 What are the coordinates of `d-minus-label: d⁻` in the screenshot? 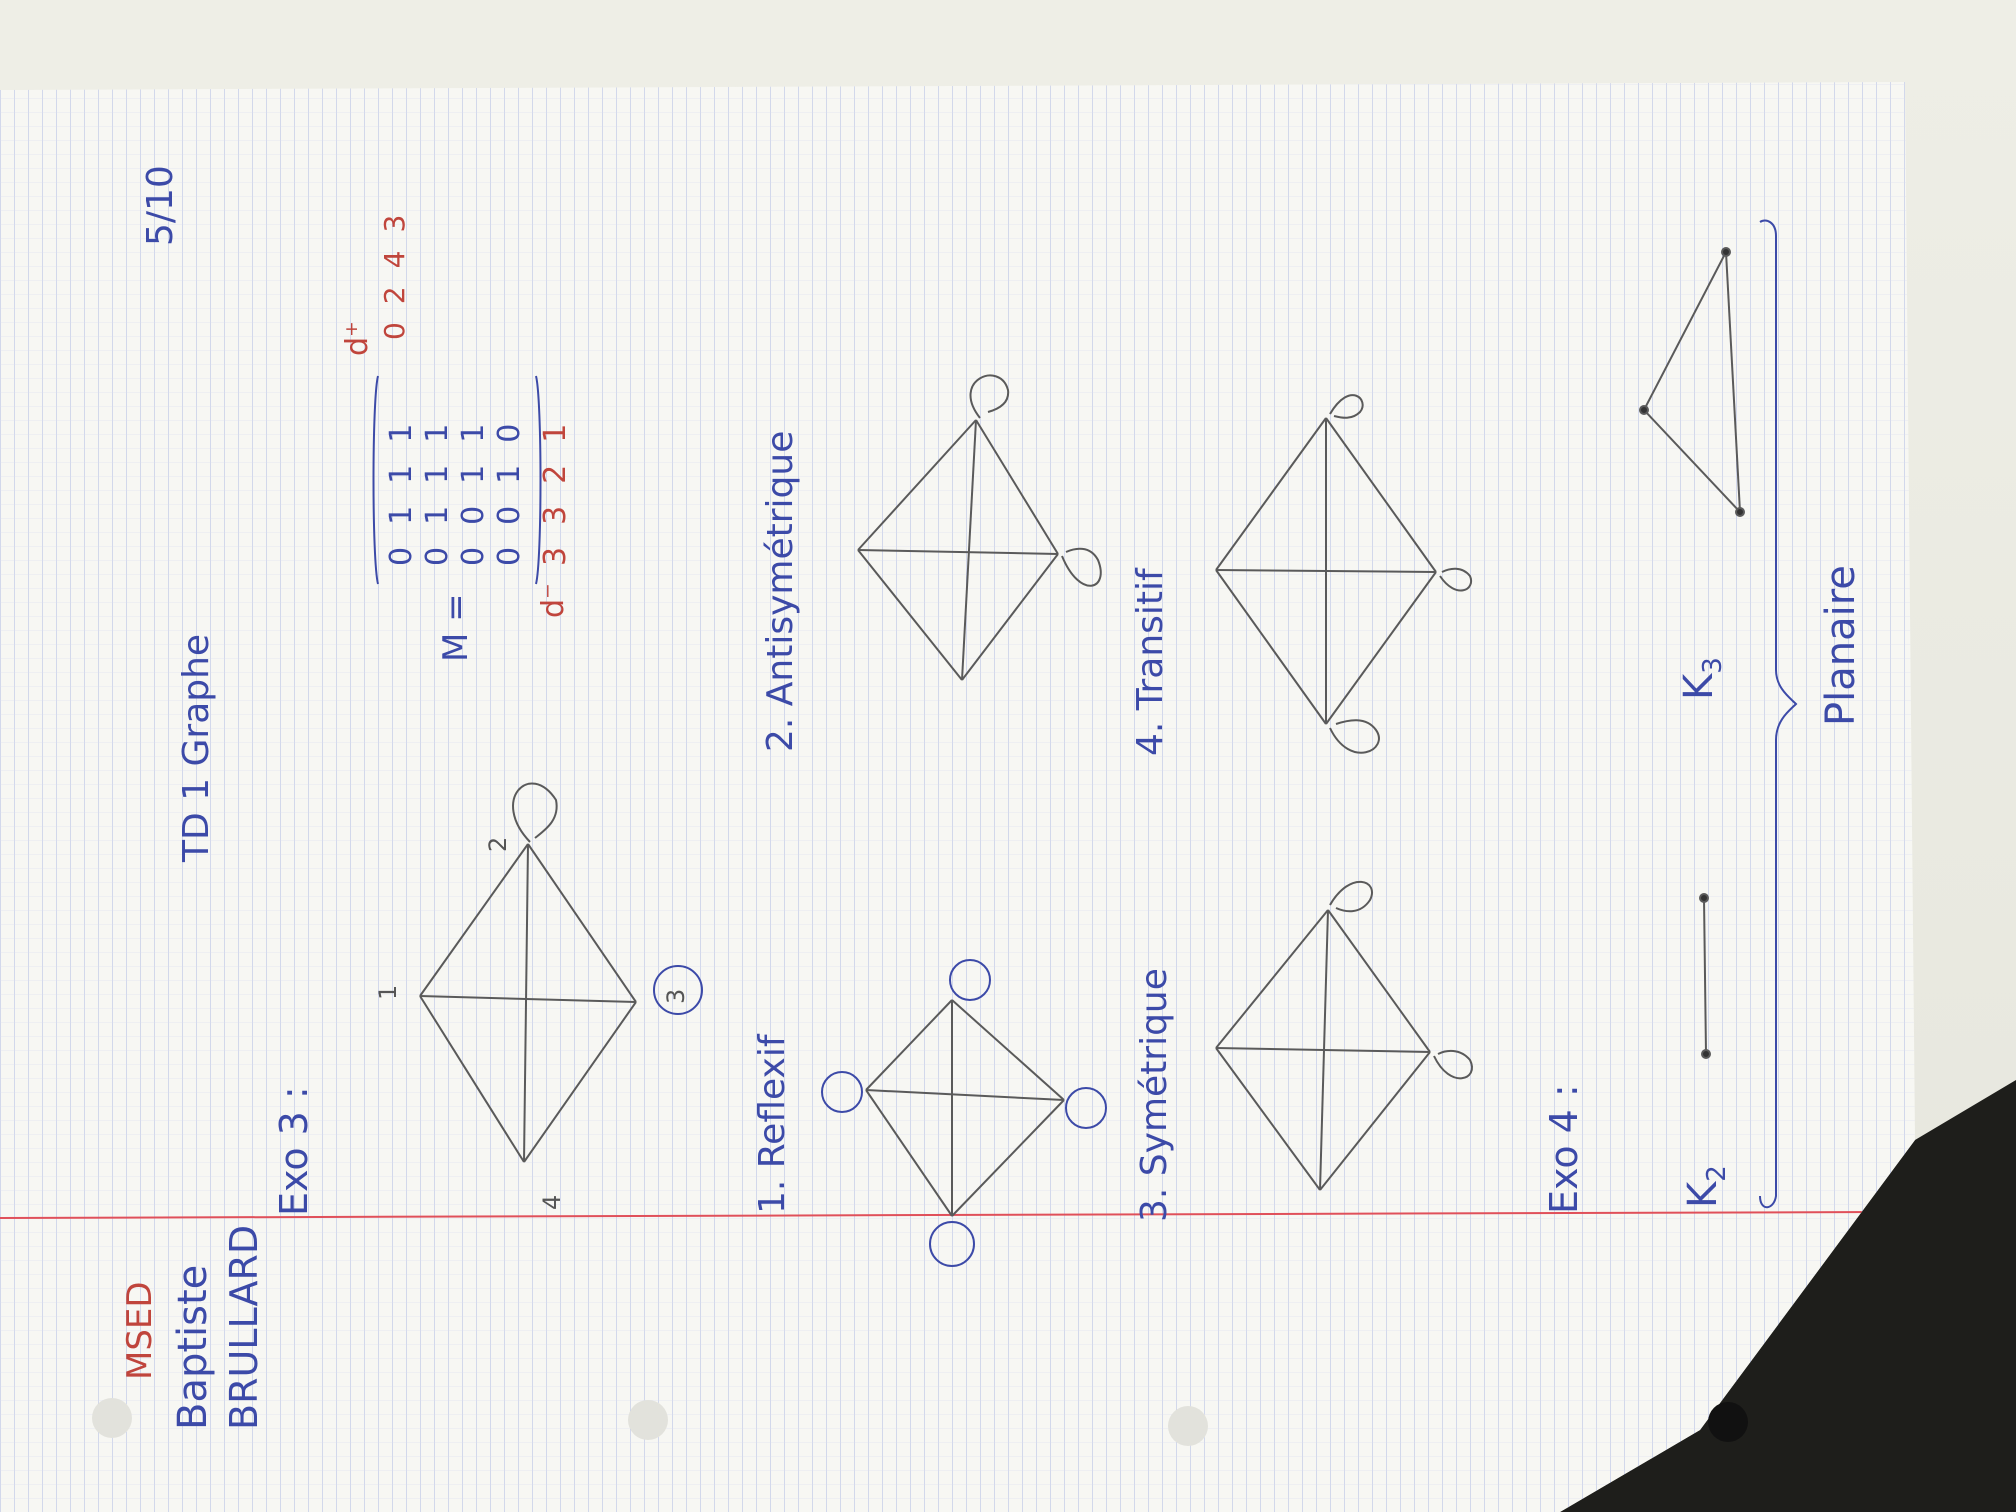 It's located at (553, 600).